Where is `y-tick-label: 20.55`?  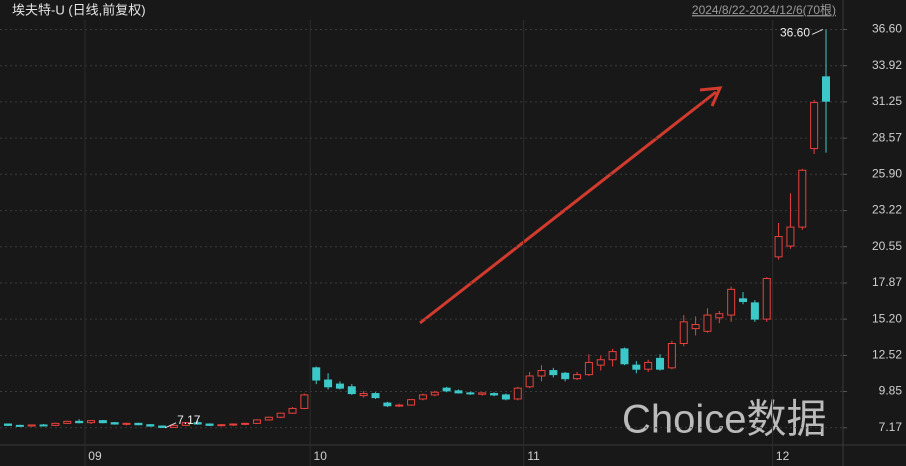
y-tick-label: 20.55 is located at coordinates (887, 246).